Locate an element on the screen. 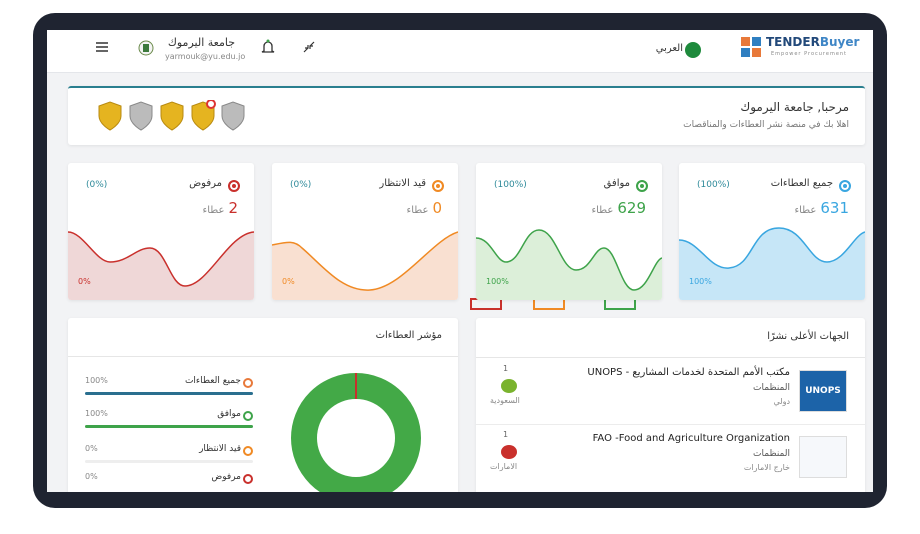  donut-chart is located at coordinates (356, 432).